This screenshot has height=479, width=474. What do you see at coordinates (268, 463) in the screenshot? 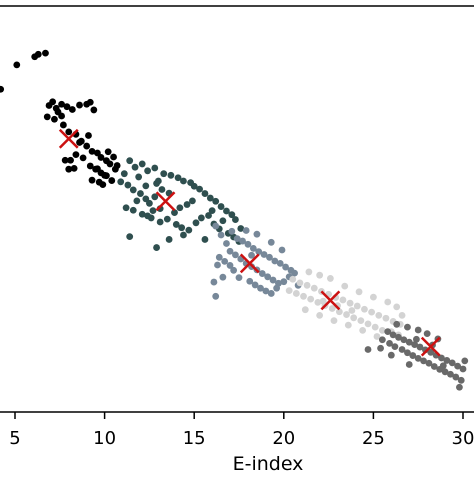
I see `x-axis-label: E-index` at bounding box center [268, 463].